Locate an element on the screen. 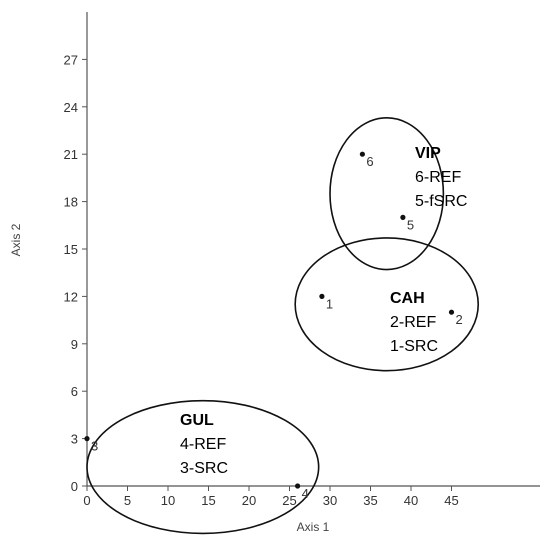 This screenshot has height=546, width=550. group-title-cah: CAH is located at coordinates (407, 298).